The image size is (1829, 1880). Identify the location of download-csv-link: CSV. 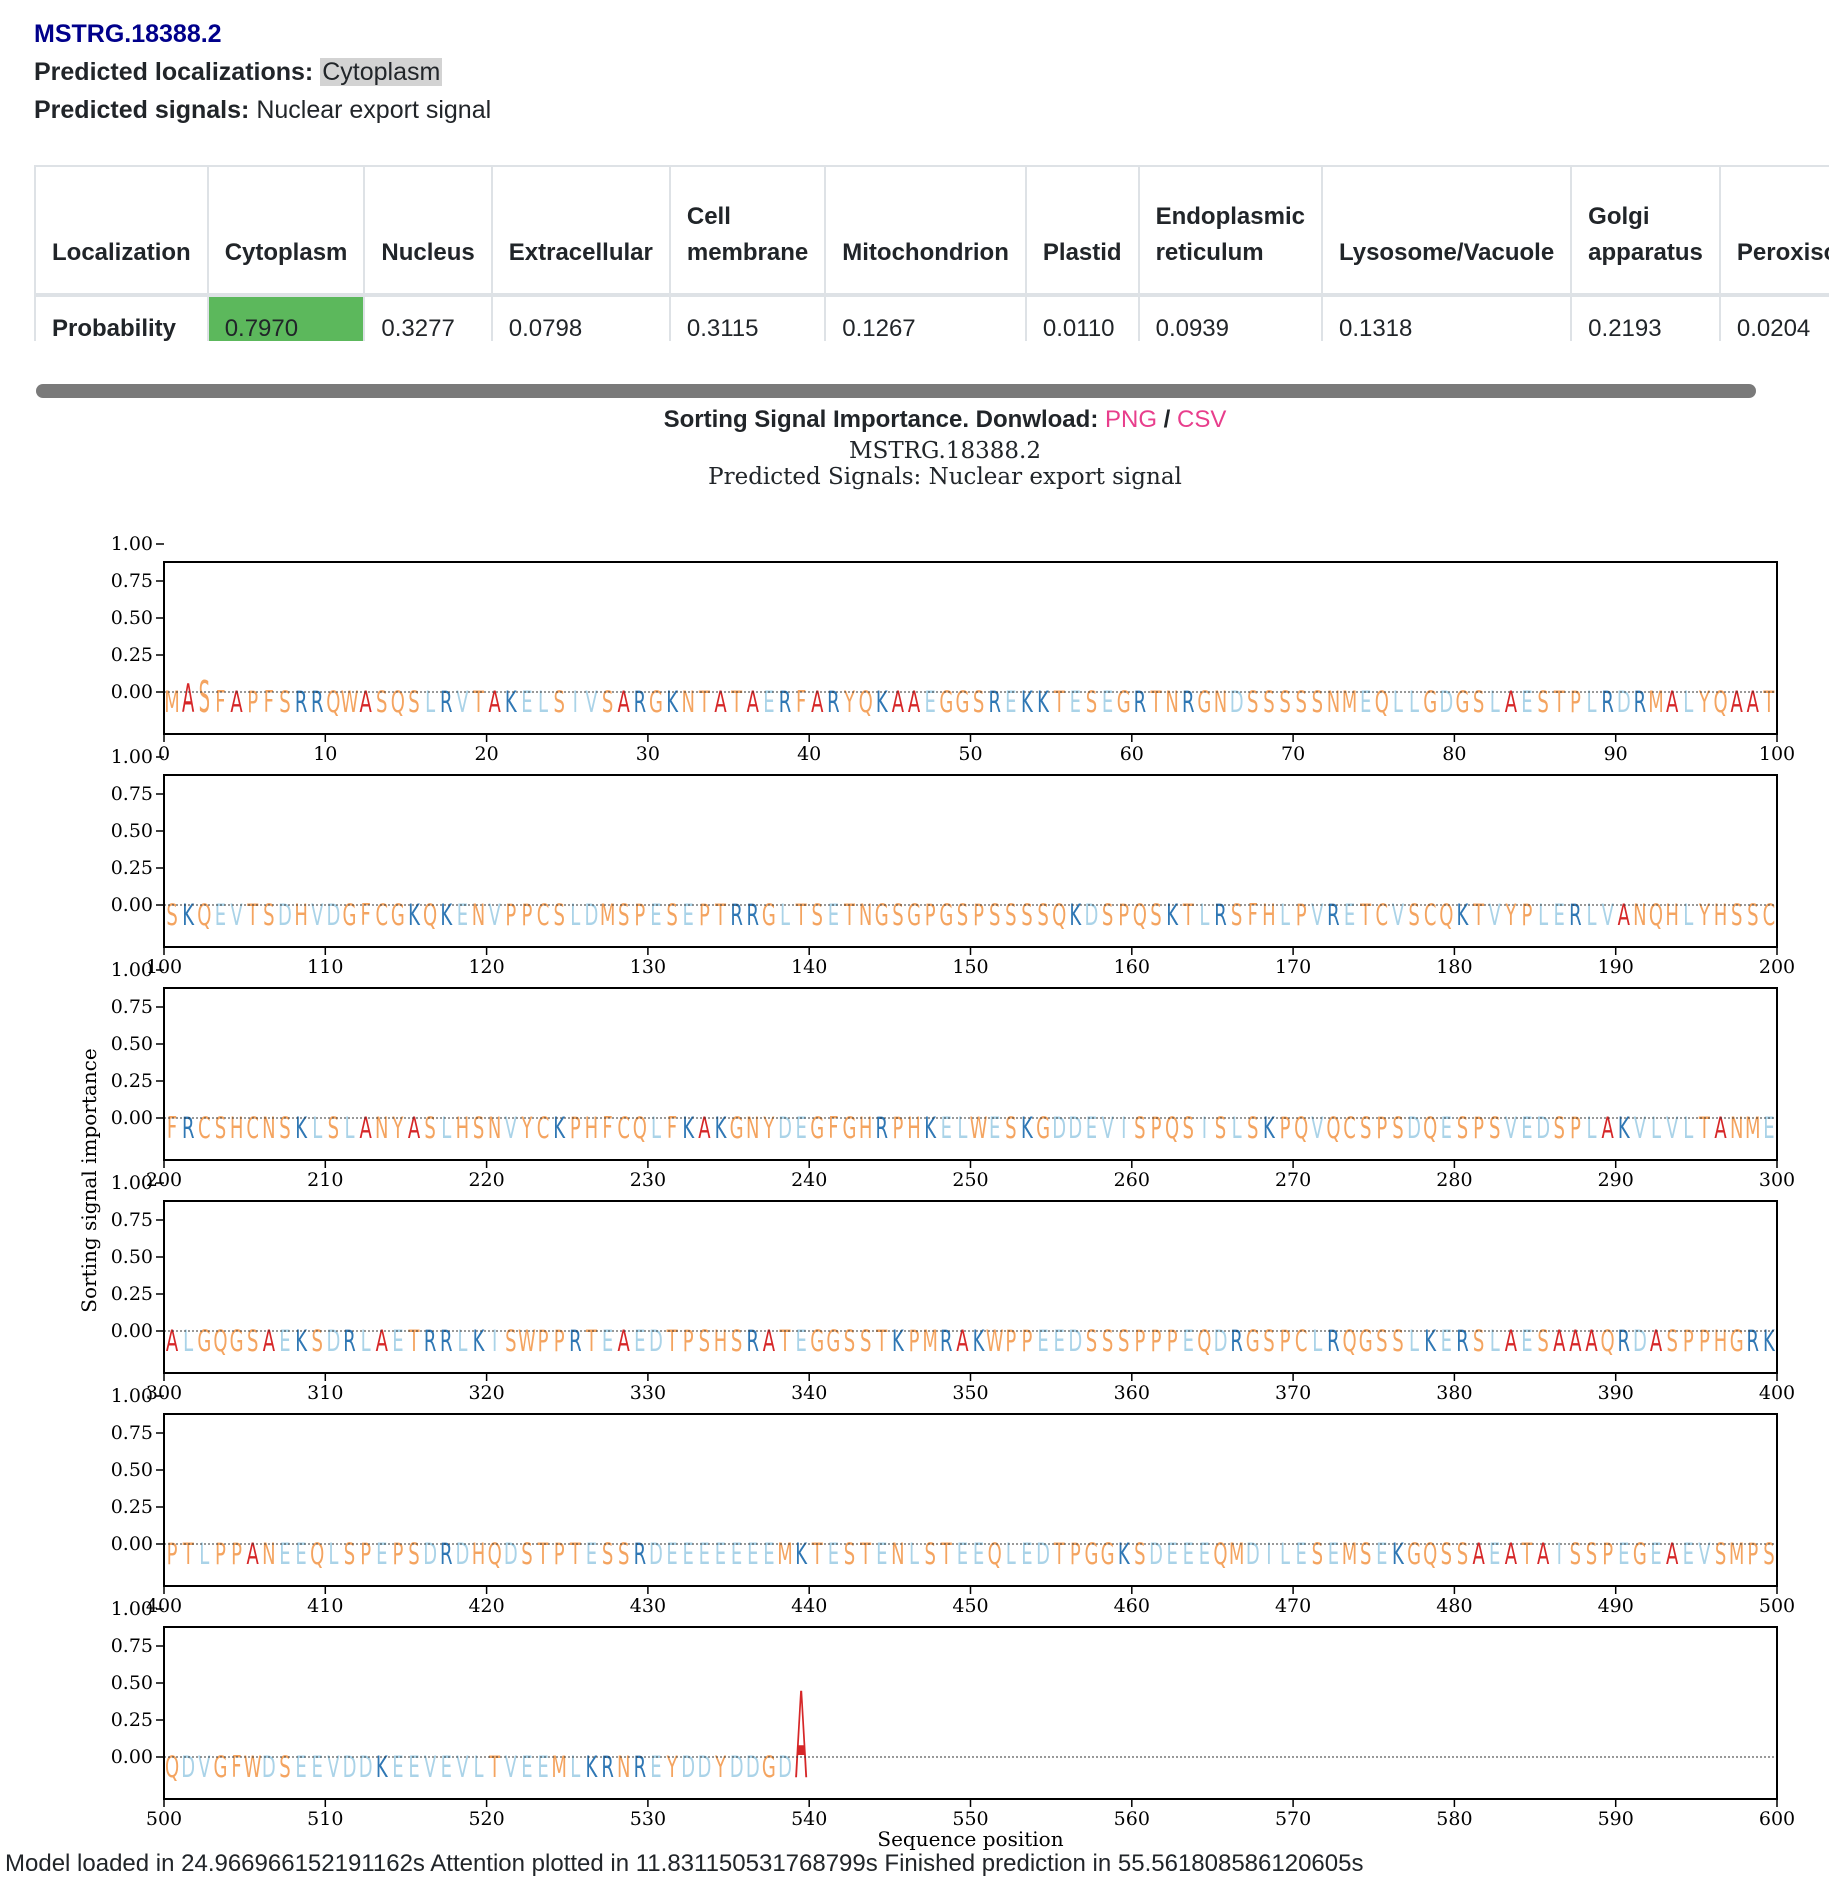
(1202, 419).